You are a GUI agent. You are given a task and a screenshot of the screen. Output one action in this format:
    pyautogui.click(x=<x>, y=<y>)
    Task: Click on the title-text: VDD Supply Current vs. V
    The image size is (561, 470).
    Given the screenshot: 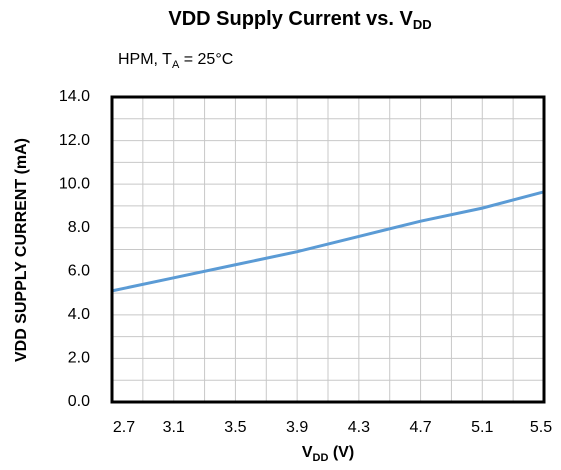 What is the action you would take?
    pyautogui.click(x=290, y=19)
    